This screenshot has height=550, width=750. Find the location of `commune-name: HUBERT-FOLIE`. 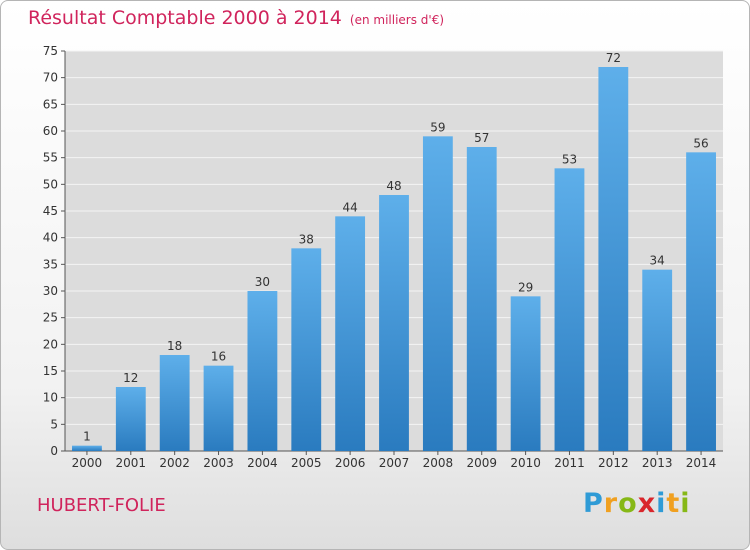

commune-name: HUBERT-FOLIE is located at coordinates (101, 505).